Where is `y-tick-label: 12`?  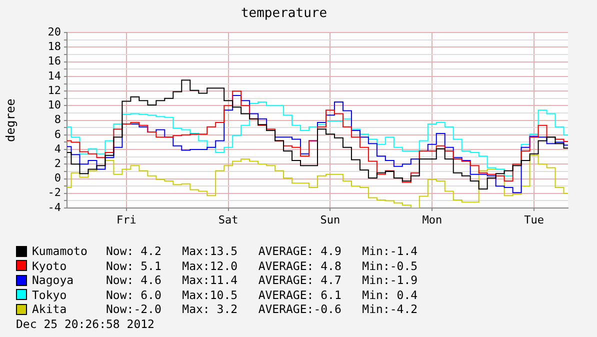
y-tick-label: 12 is located at coordinates (54, 90).